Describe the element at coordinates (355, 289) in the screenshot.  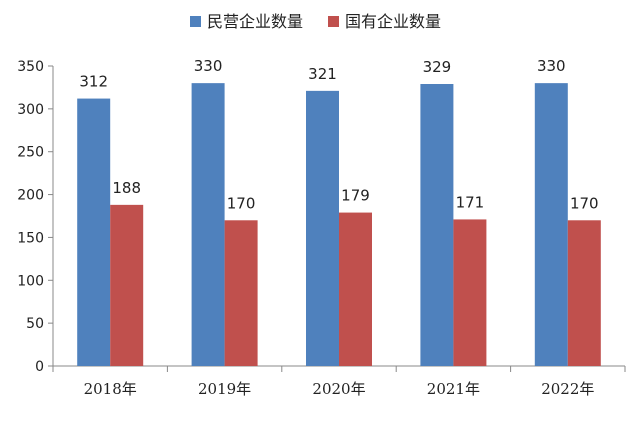
I see `bar-state-2020年` at that location.